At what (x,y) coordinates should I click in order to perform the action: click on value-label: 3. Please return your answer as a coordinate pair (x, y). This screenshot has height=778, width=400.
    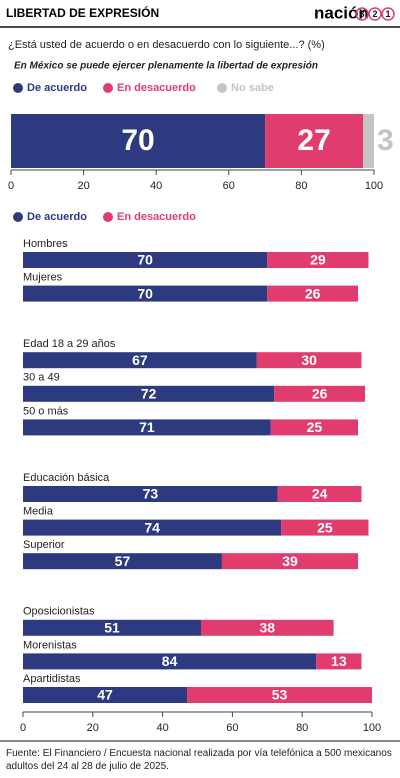
    Looking at the image, I should click on (385, 140).